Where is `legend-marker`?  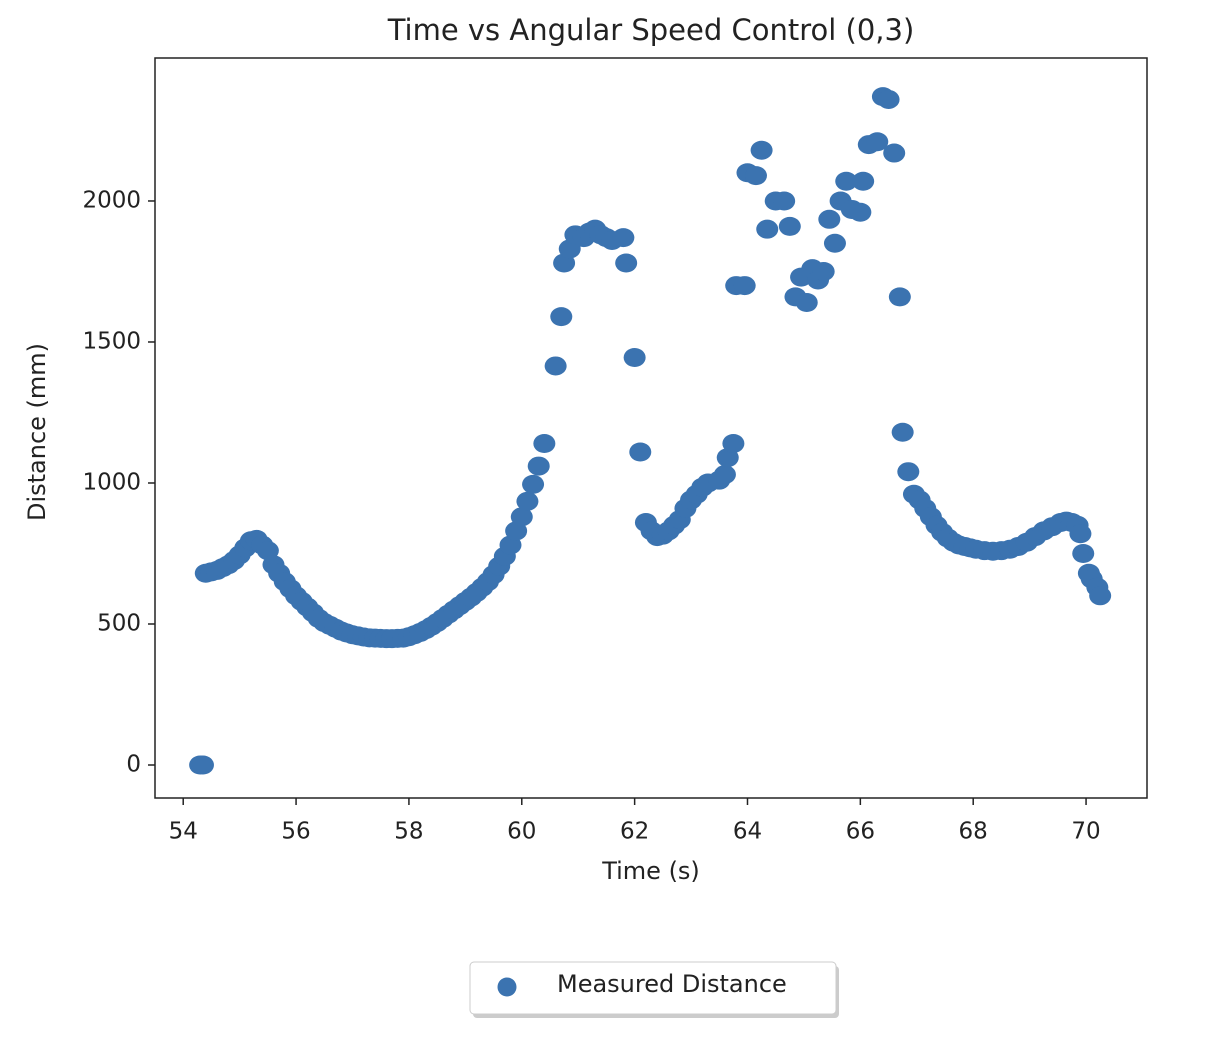
legend-marker is located at coordinates (507, 987).